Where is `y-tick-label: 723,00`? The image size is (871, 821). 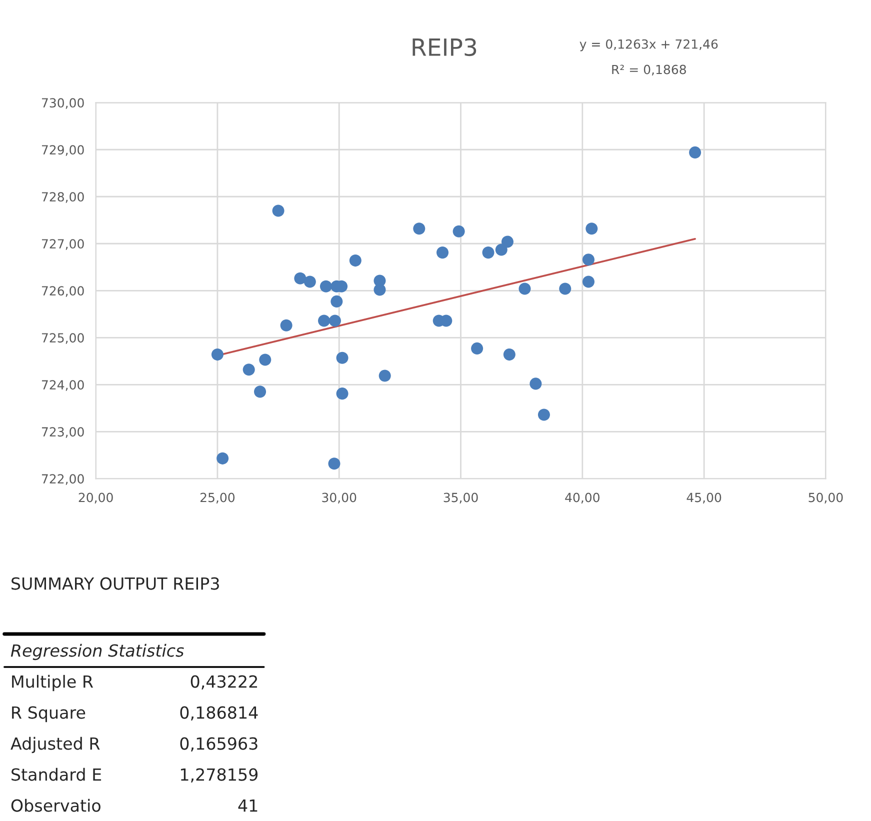 y-tick-label: 723,00 is located at coordinates (63, 432).